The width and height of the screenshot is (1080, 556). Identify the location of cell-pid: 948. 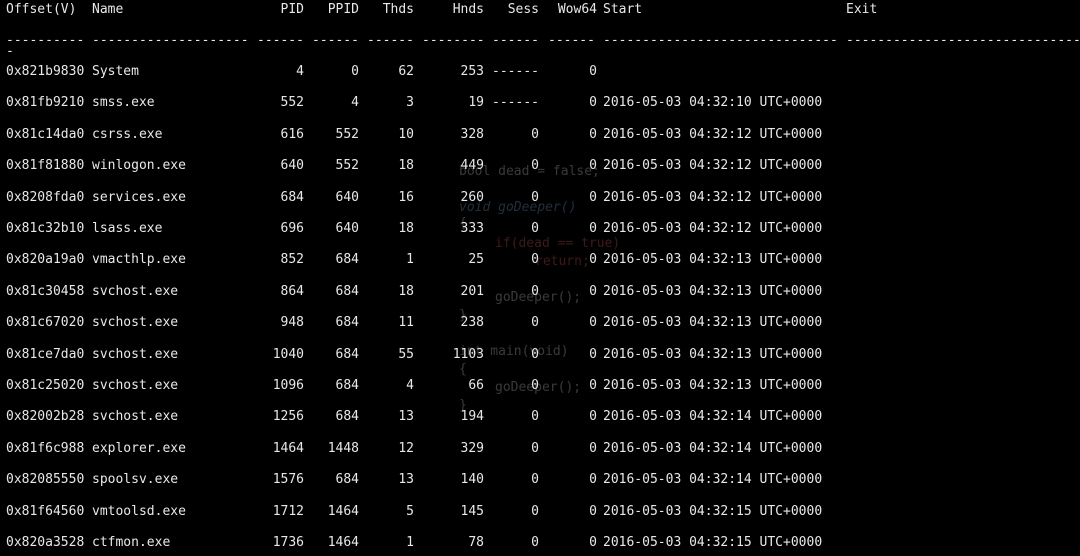
(292, 322).